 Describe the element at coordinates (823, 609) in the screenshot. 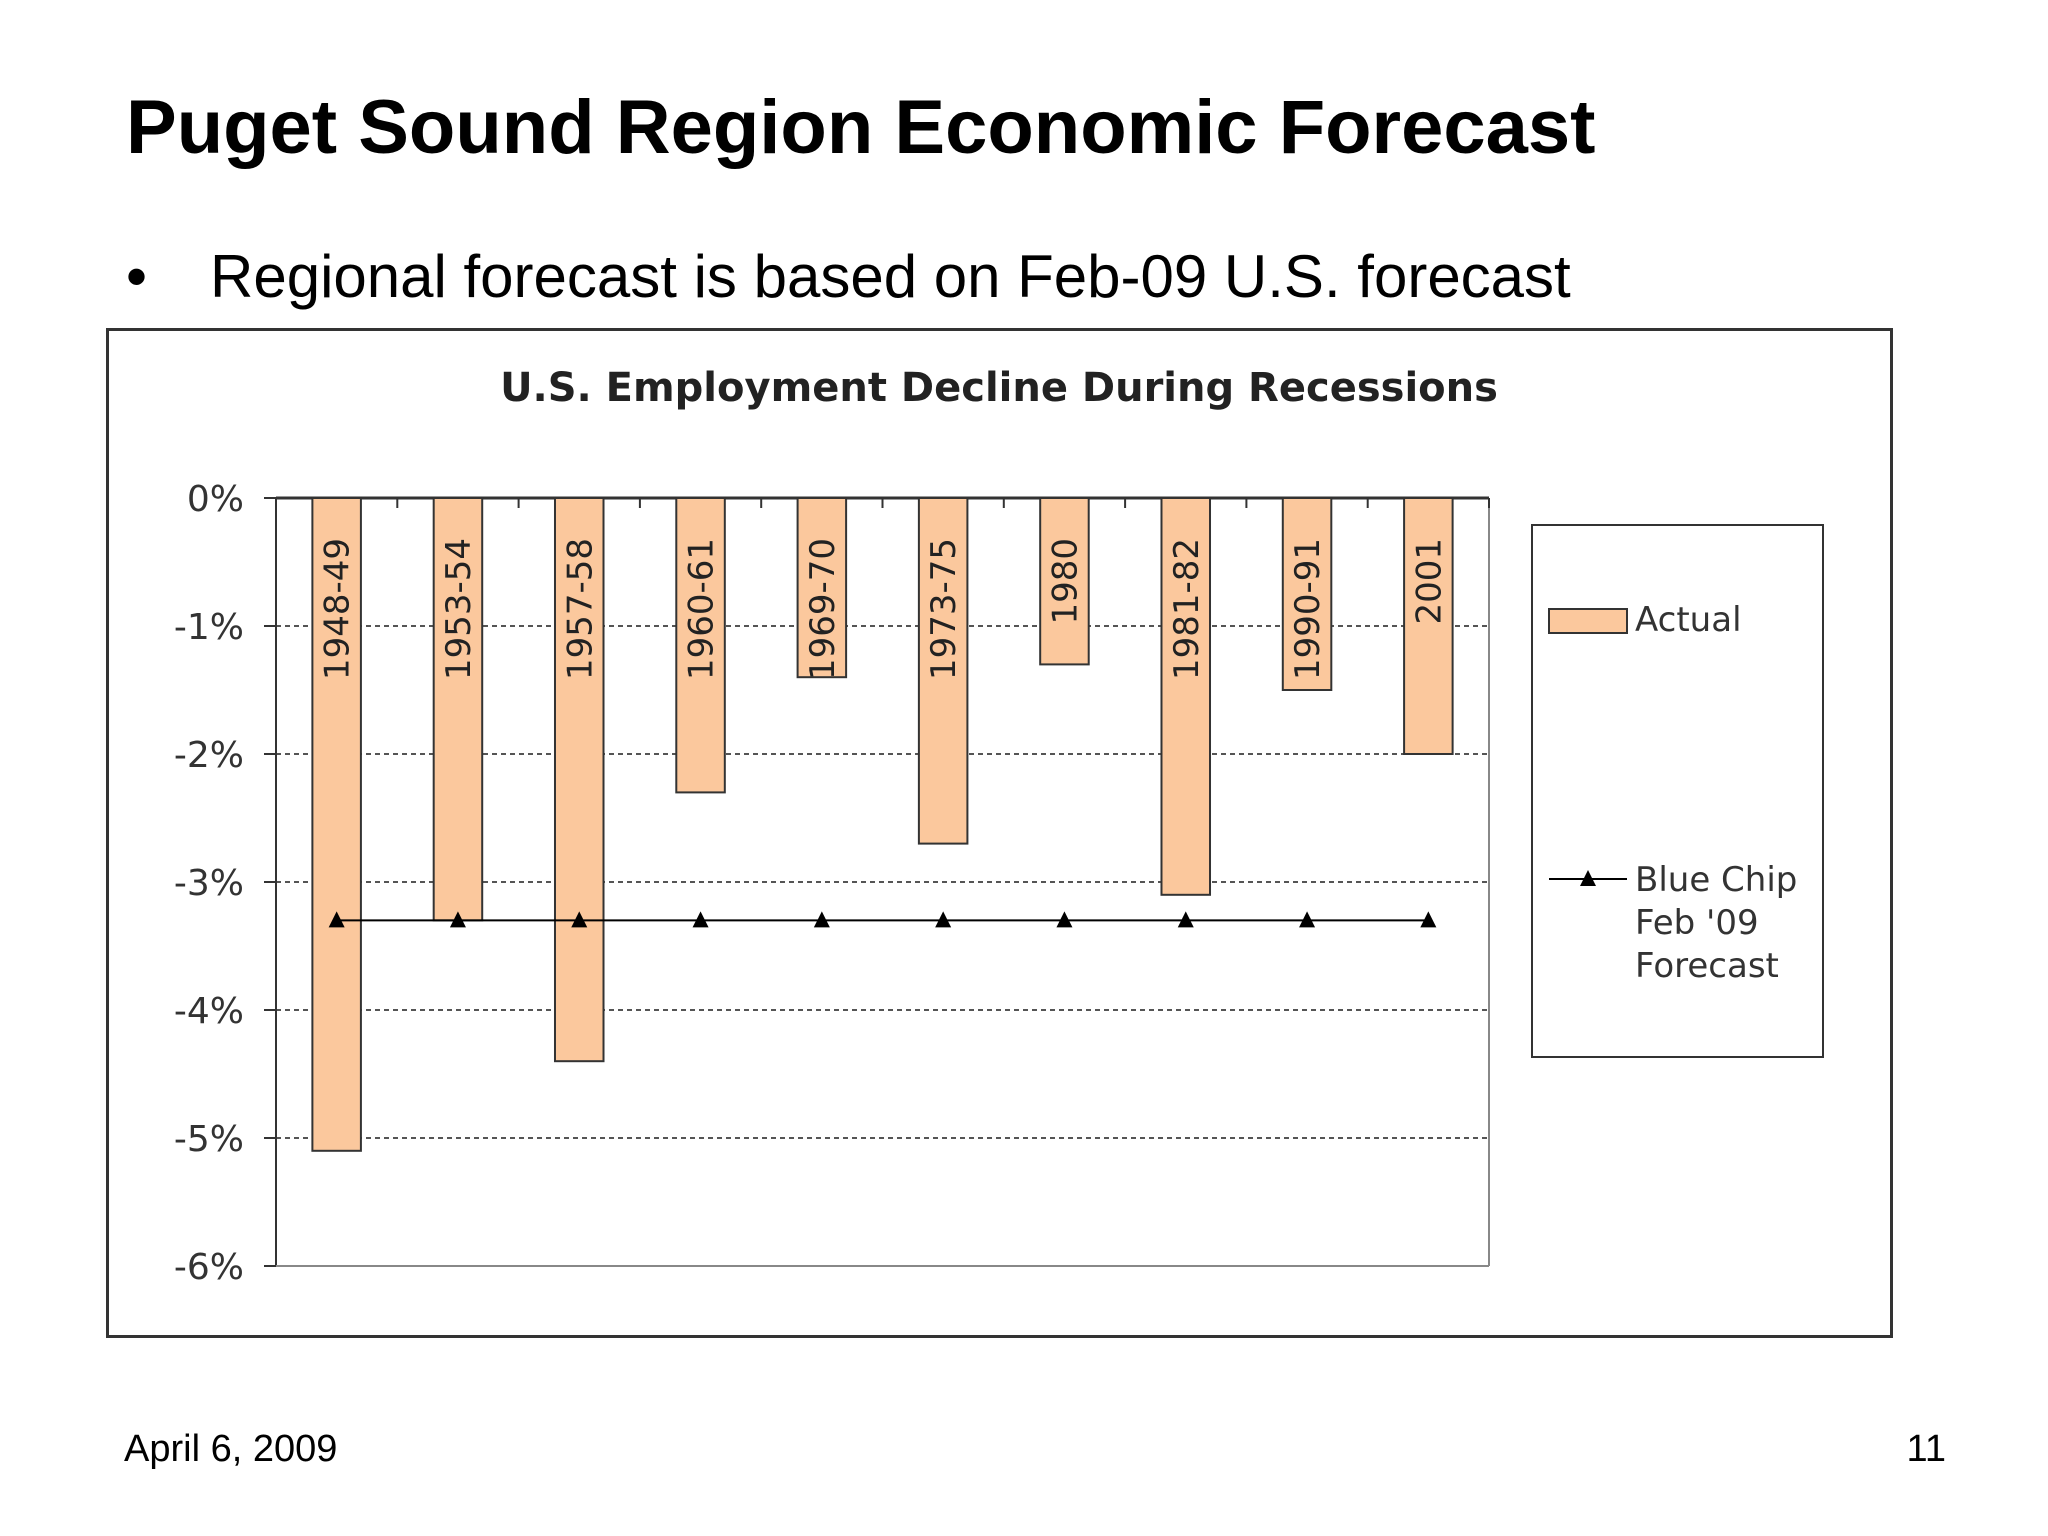

I see `category-label: 1969-70` at that location.